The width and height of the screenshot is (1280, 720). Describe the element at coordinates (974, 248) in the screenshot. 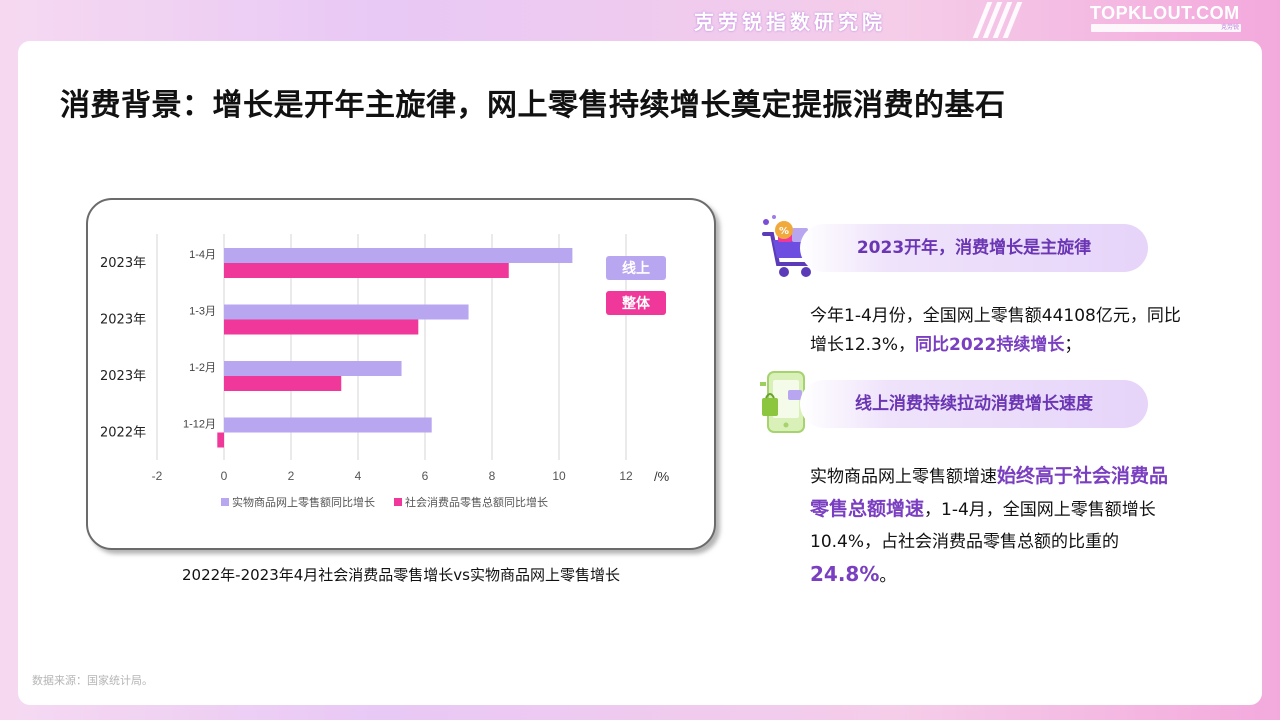

I see `highlight-pill-1: 2023开年，消费增长是主旋律` at that location.